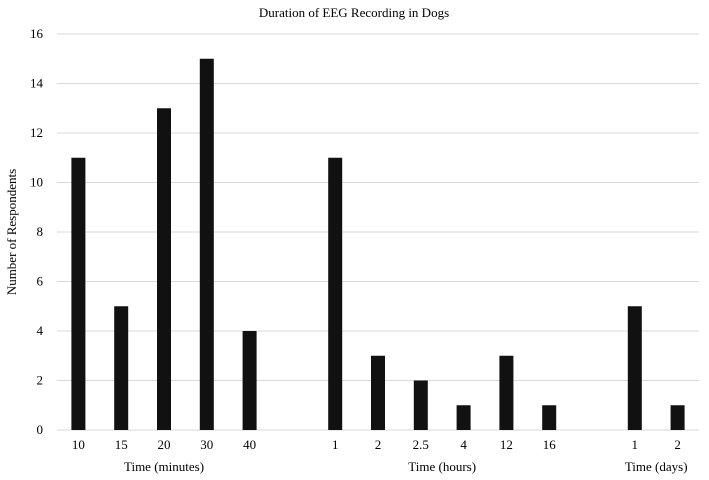 Image resolution: width=709 pixels, height=480 pixels. I want to click on x-tick-labels: 10 15 20 30 40 1 2 2.5 4 12 16 1 2, so click(376, 444).